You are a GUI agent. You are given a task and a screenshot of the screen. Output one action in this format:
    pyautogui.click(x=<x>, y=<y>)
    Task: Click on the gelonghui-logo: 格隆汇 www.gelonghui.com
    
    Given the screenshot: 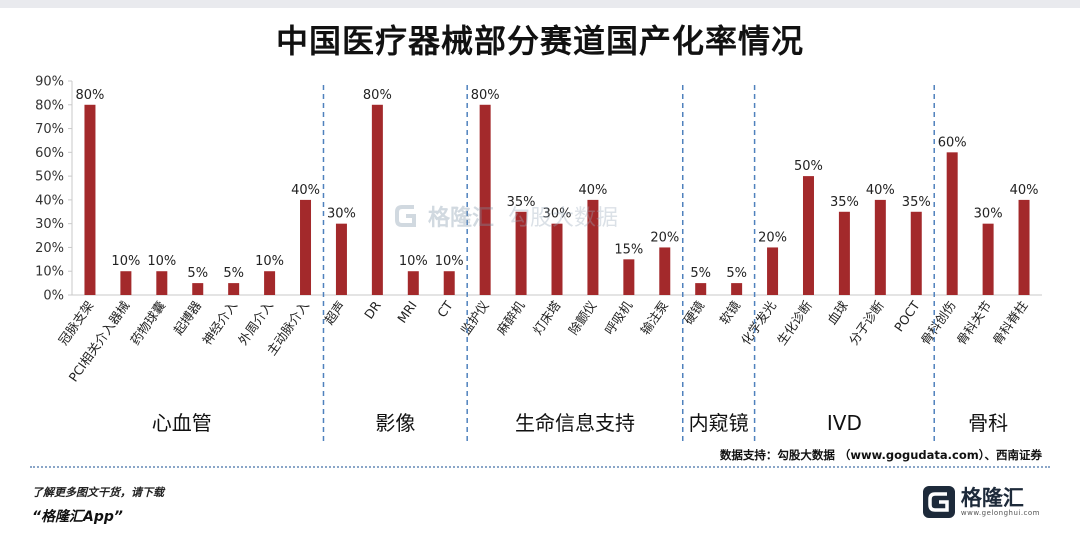 What is the action you would take?
    pyautogui.click(x=981, y=502)
    